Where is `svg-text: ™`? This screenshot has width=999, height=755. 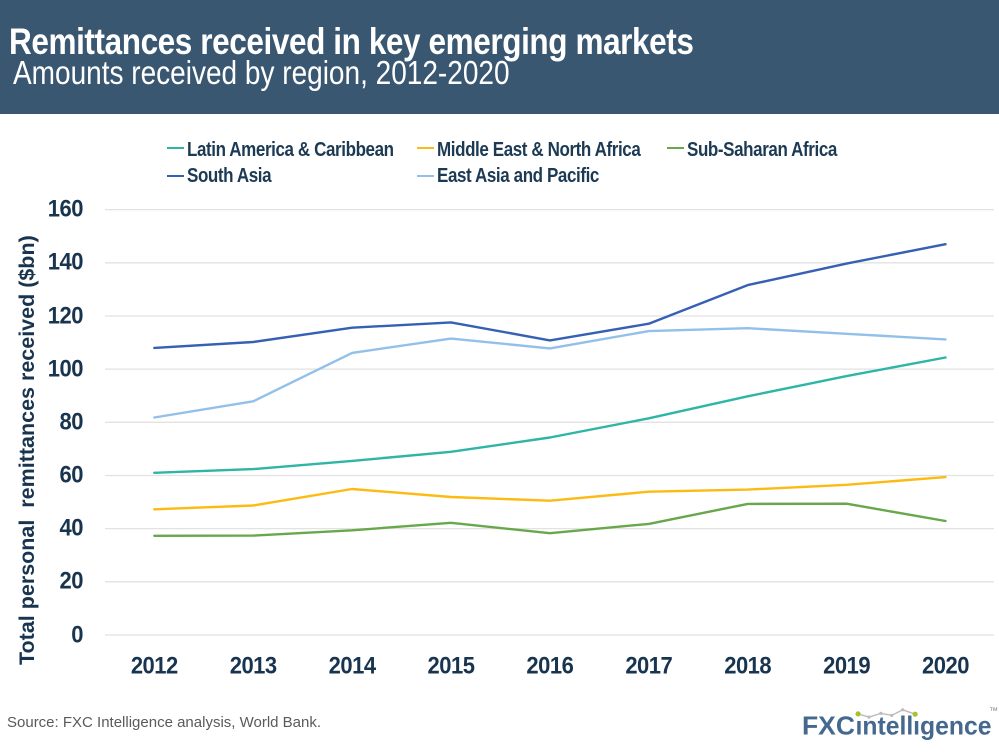 svg-text: ™ is located at coordinates (993, 711).